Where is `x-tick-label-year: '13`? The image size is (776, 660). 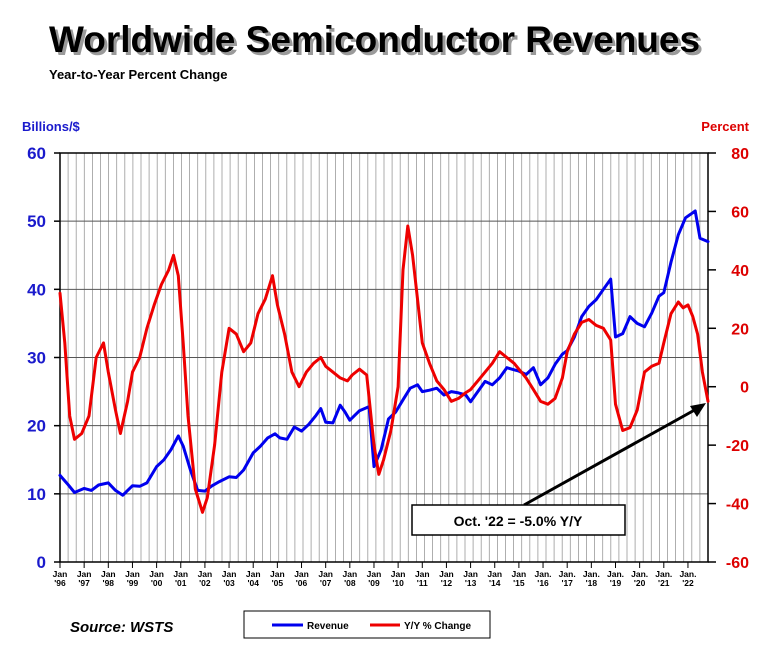 x-tick-label-year: '13 is located at coordinates (471, 583).